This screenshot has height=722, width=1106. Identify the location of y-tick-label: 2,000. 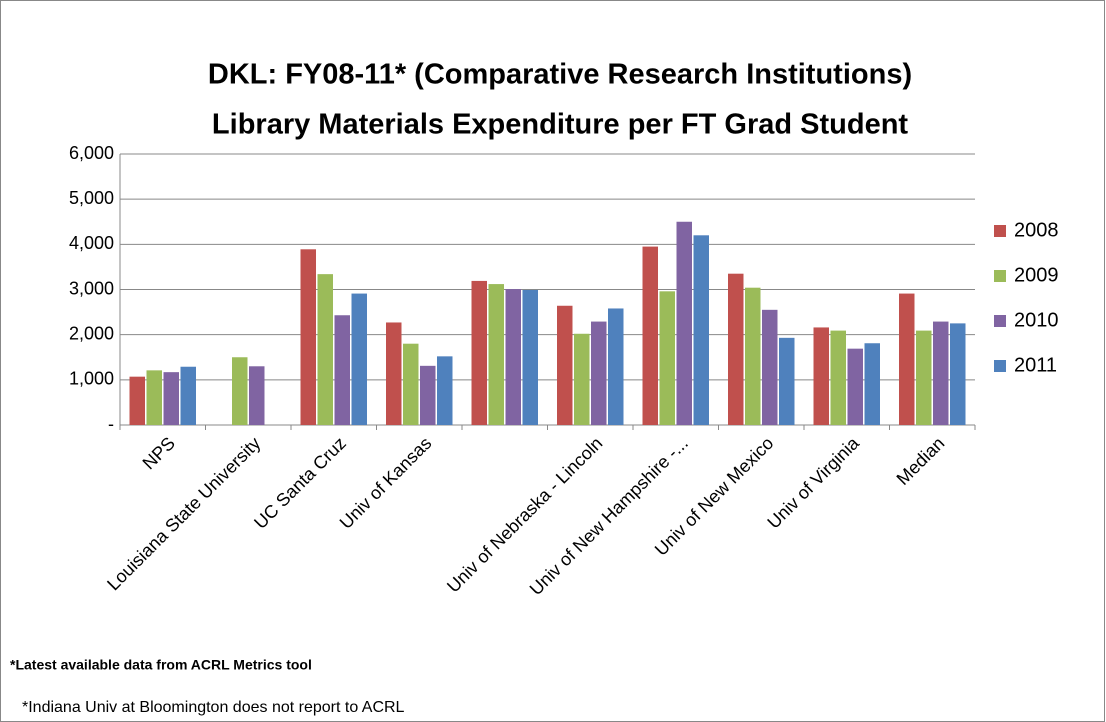
(91, 333).